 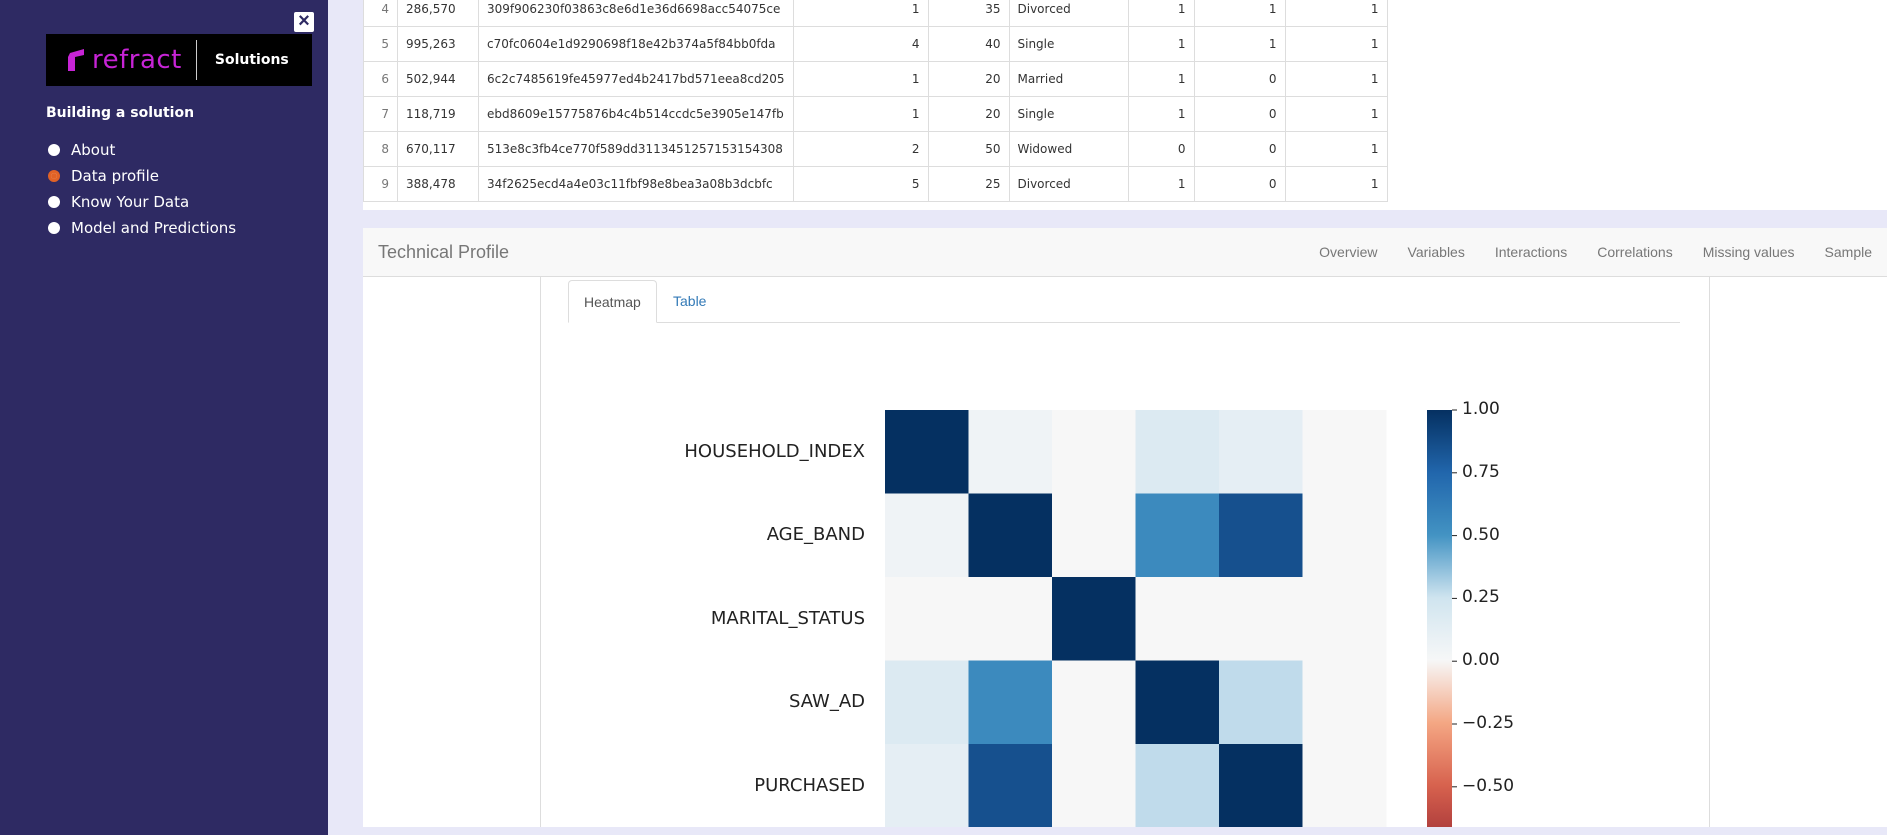 I want to click on sidebar-item-data-profile: Data profile, so click(x=142, y=176).